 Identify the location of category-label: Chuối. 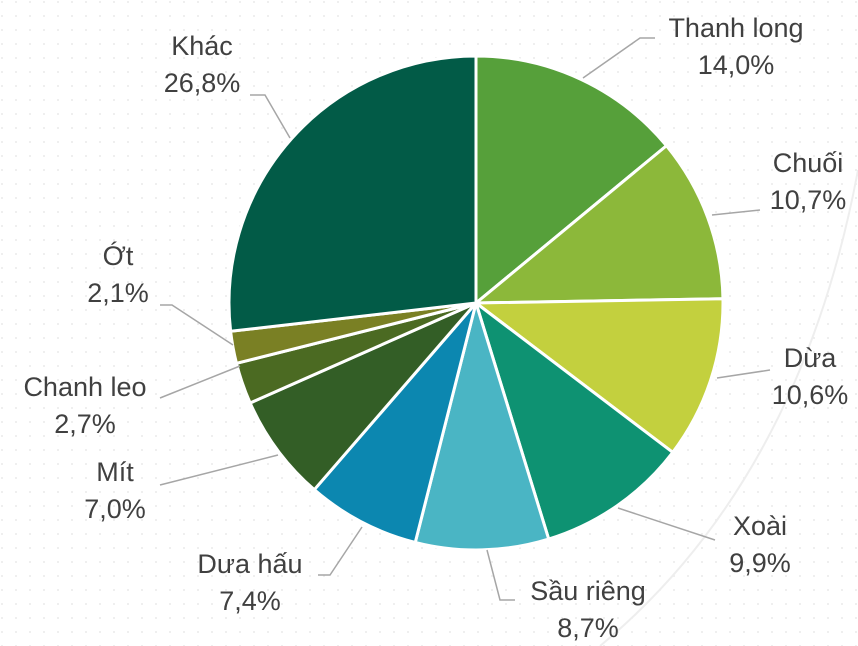
(808, 163).